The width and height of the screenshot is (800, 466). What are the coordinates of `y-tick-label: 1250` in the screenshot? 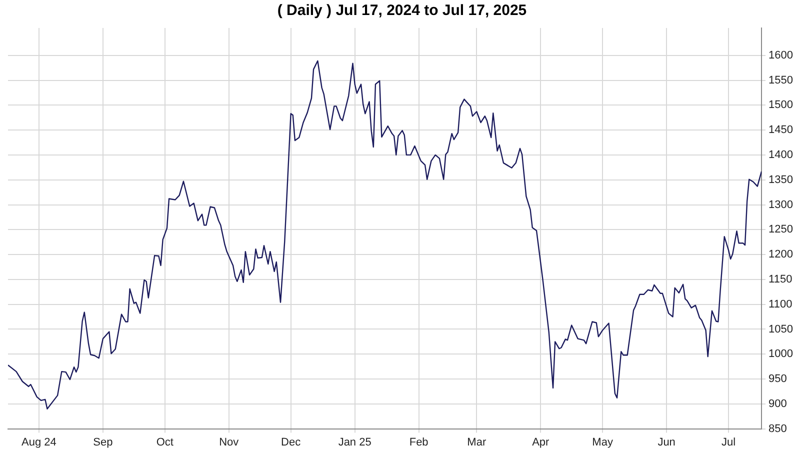 It's located at (781, 230).